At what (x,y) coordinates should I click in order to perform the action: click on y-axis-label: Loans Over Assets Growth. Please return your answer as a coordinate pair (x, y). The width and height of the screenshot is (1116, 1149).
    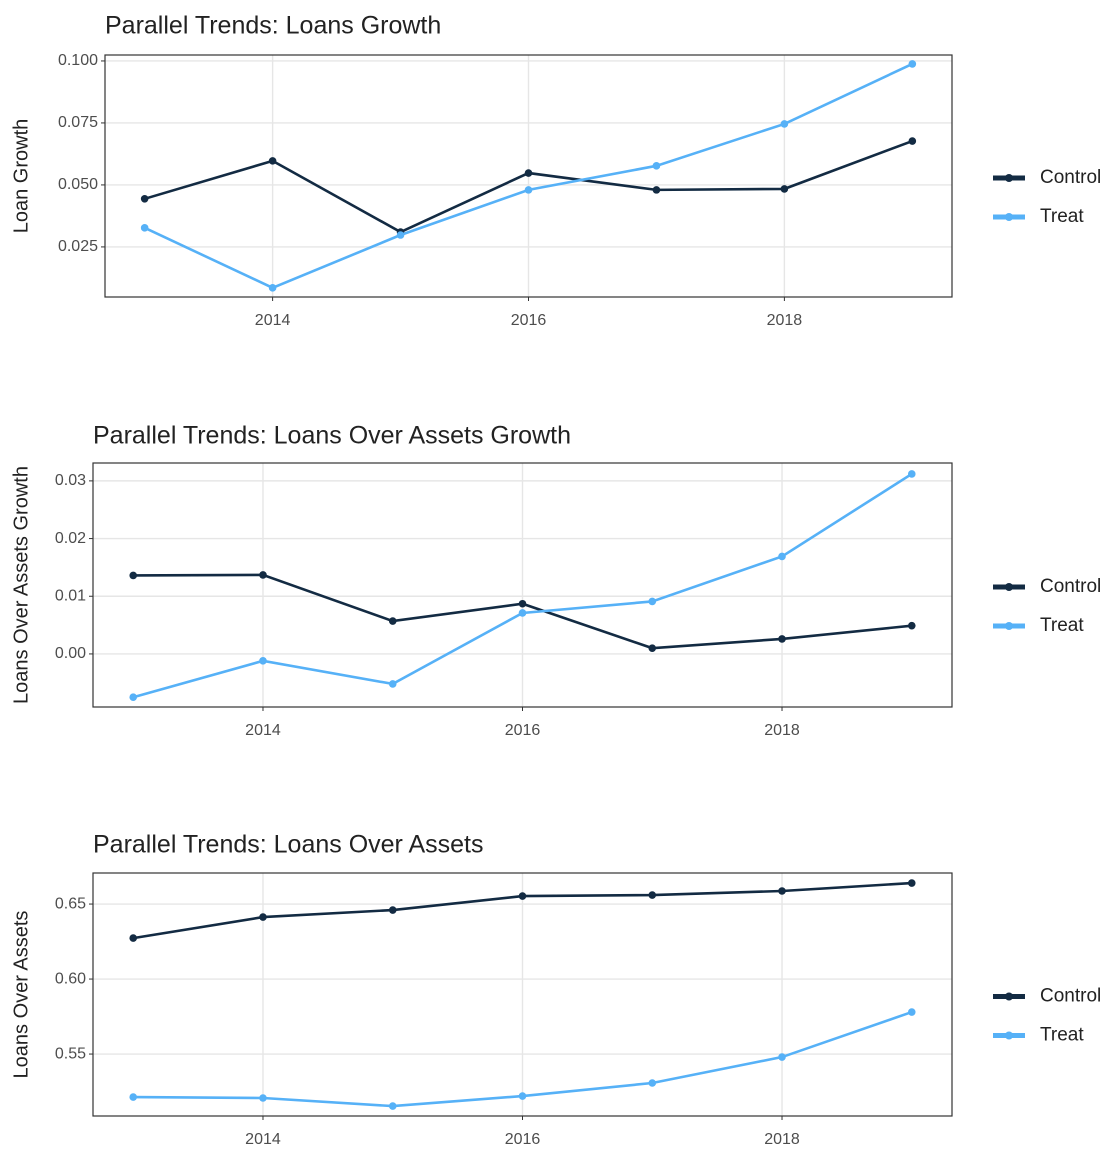
    Looking at the image, I should click on (21, 585).